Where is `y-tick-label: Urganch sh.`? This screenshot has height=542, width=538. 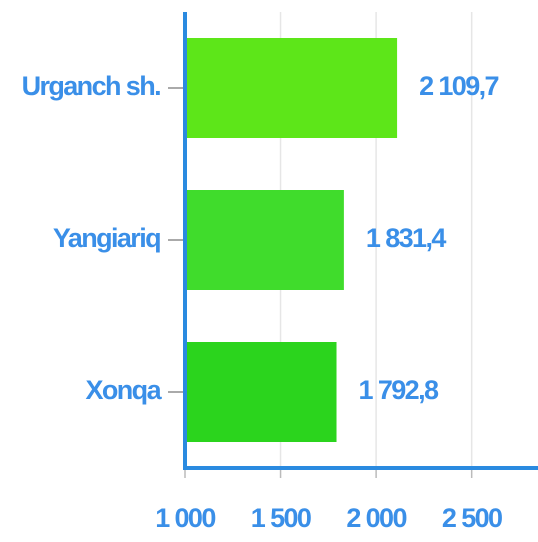 y-tick-label: Urganch sh. is located at coordinates (91, 86).